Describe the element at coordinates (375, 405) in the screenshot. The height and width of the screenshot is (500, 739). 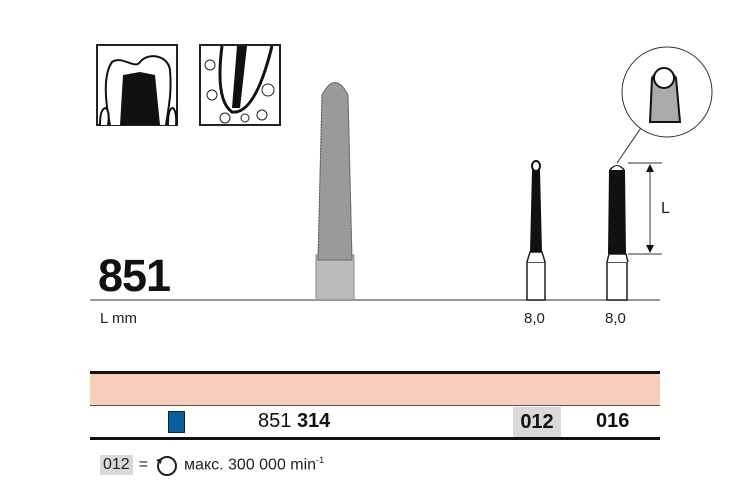
I see `table-divider` at that location.